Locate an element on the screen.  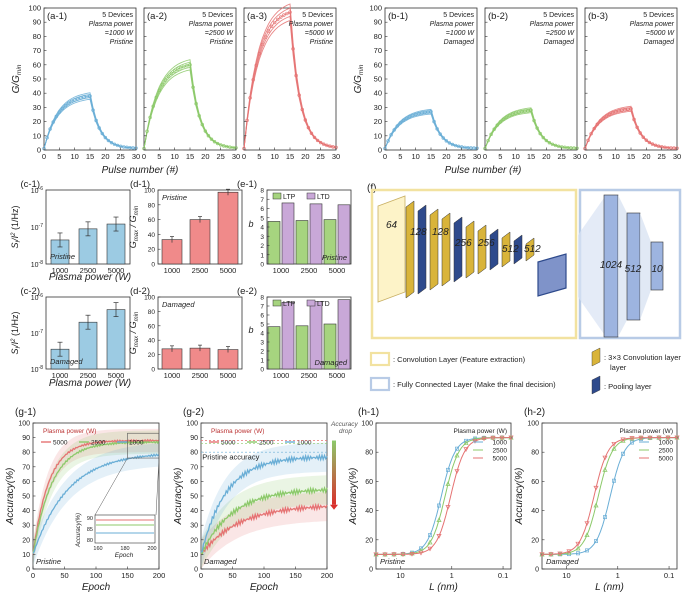
y-tick-label: 60 is located at coordinates (535, 482).